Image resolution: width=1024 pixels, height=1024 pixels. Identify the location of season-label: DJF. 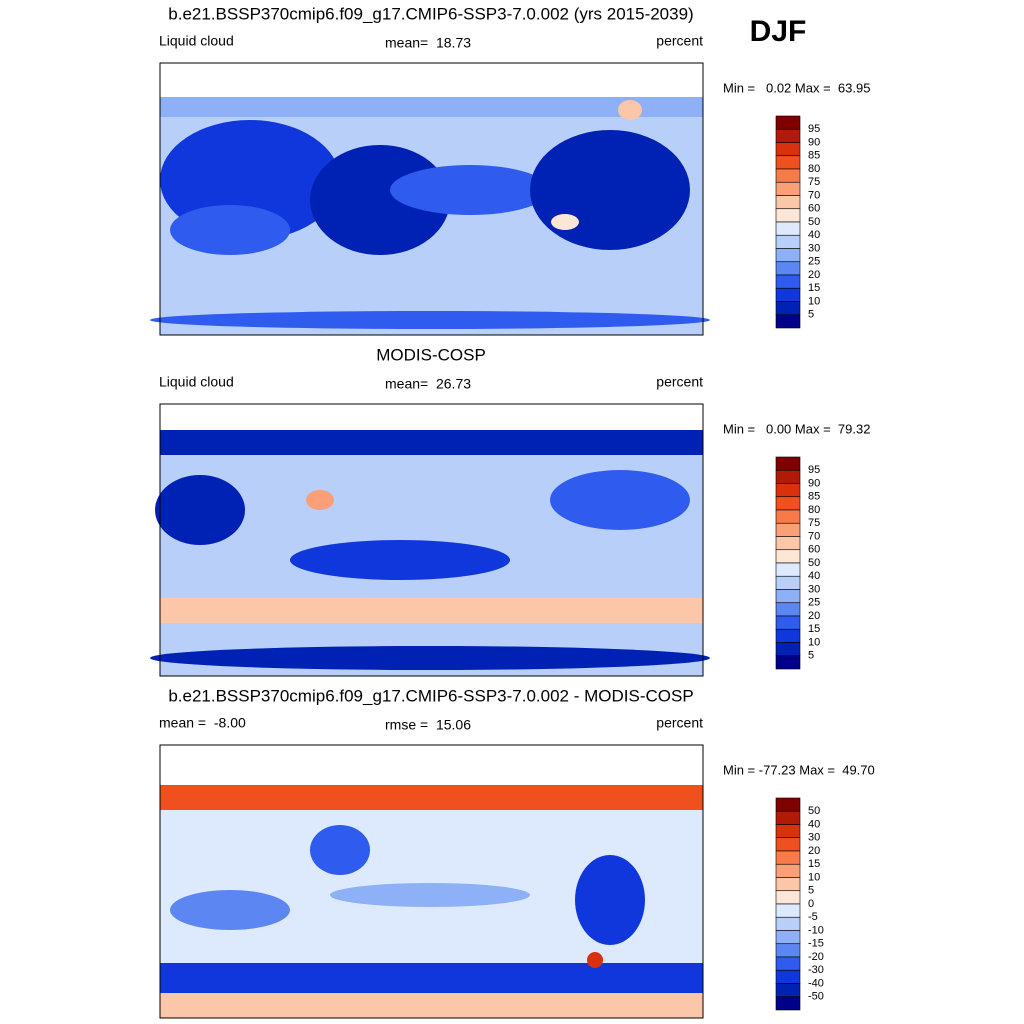
(778, 31).